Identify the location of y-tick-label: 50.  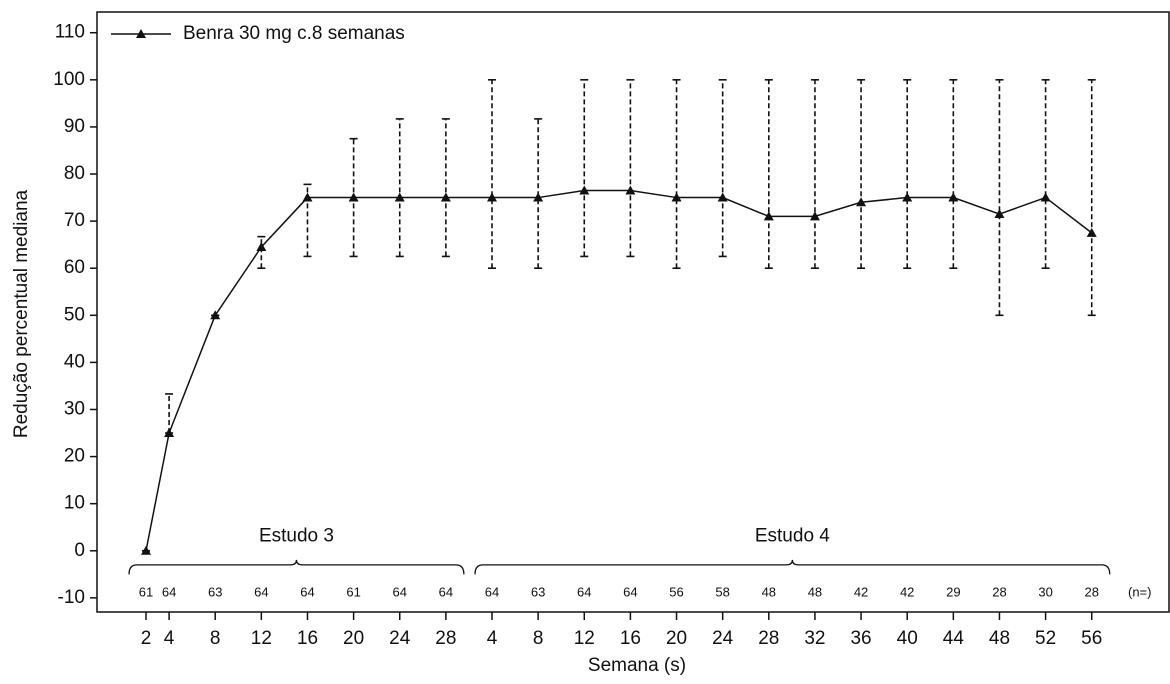
(74, 314).